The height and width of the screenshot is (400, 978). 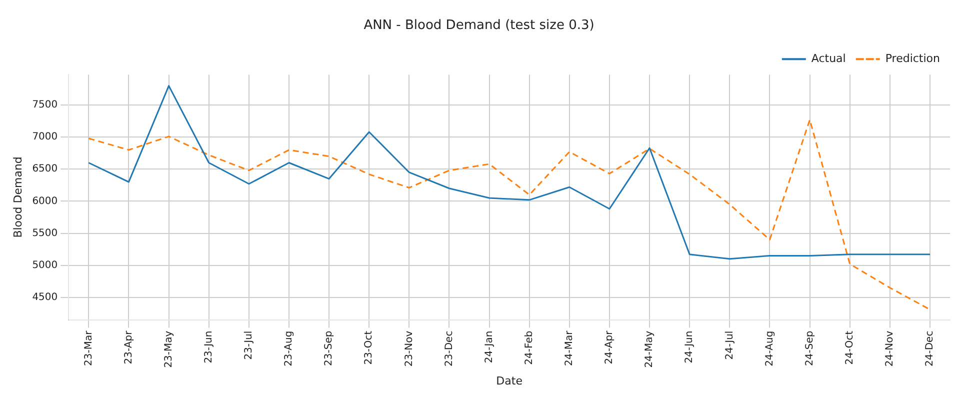 What do you see at coordinates (45, 169) in the screenshot?
I see `y-tick-label: 6500` at bounding box center [45, 169].